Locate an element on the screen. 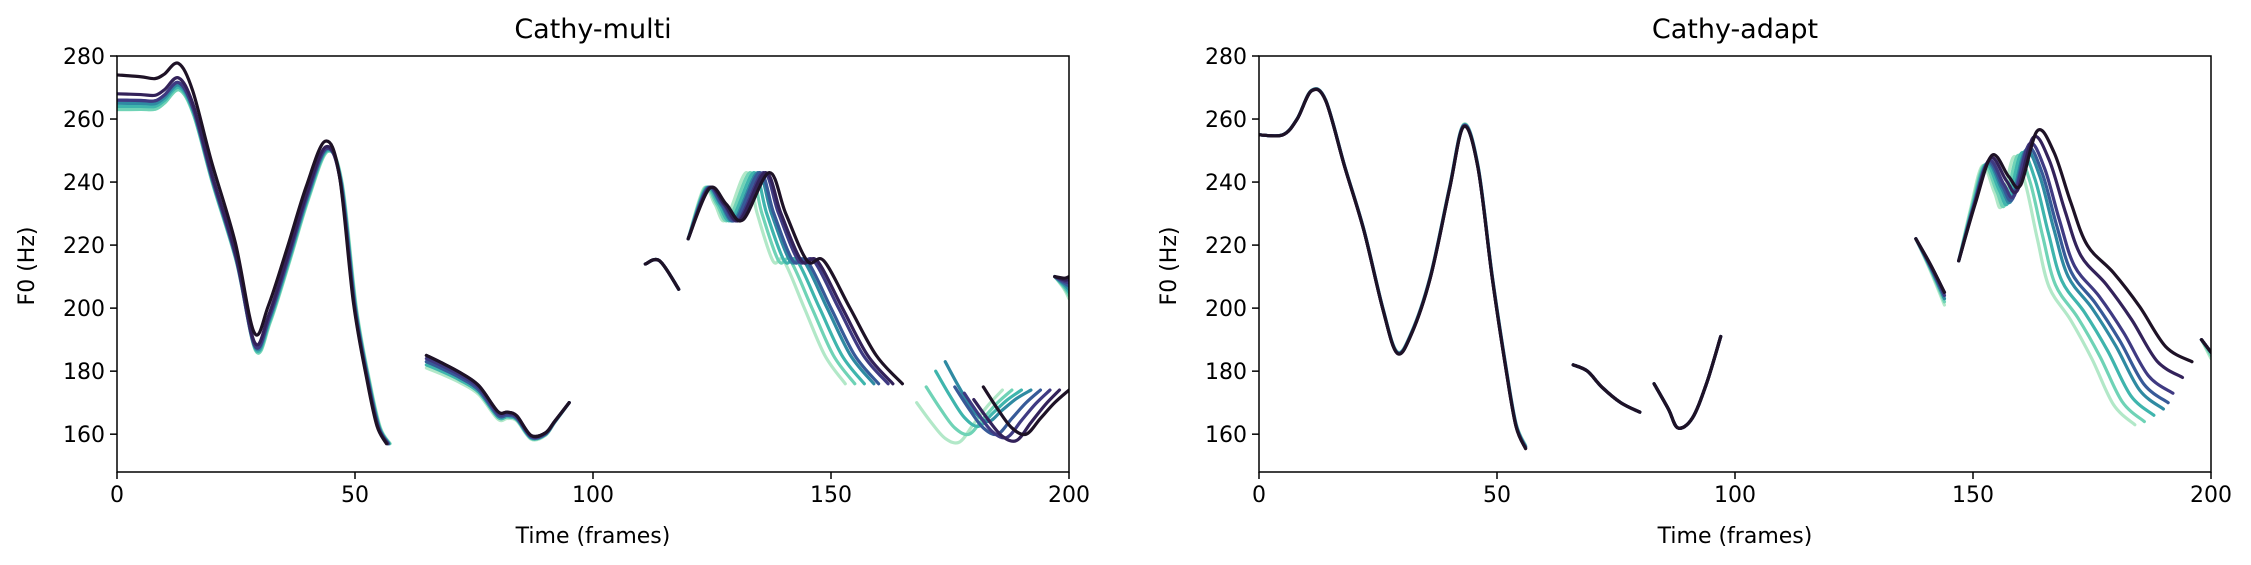 This screenshot has width=2251, height=565. chart-title: Cathy-multi is located at coordinates (592, 29).